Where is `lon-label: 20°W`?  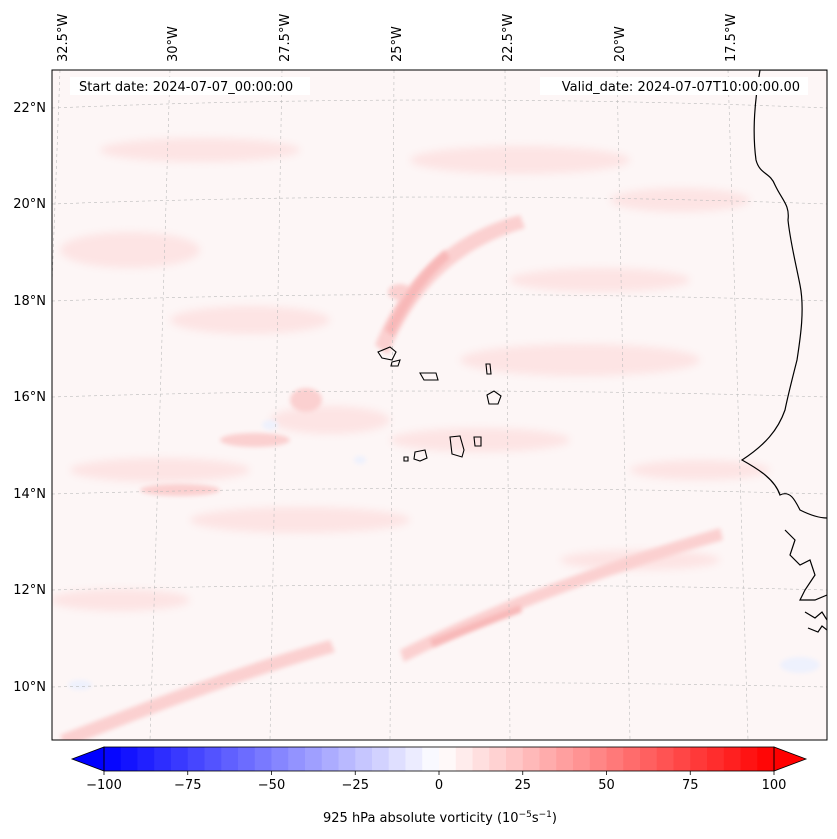
lon-label: 20°W is located at coordinates (620, 44).